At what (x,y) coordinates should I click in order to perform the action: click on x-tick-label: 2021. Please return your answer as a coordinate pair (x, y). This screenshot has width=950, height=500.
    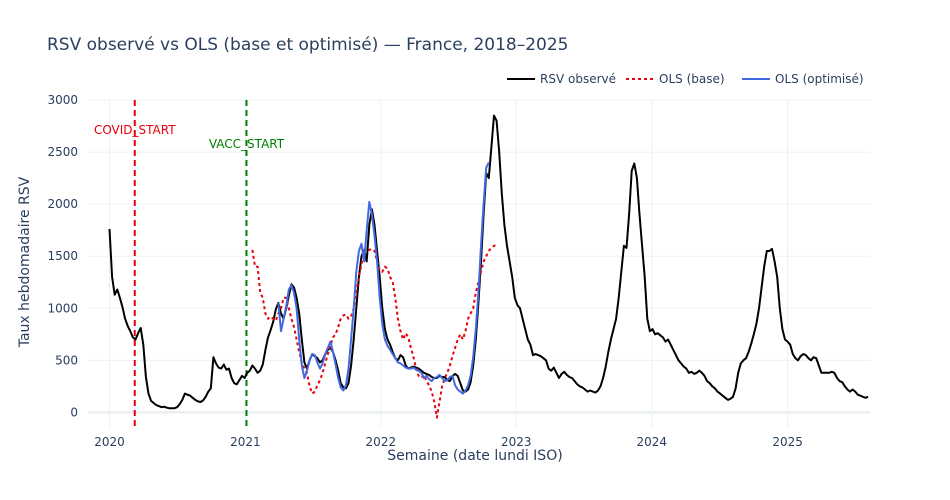
    Looking at the image, I should click on (245, 442).